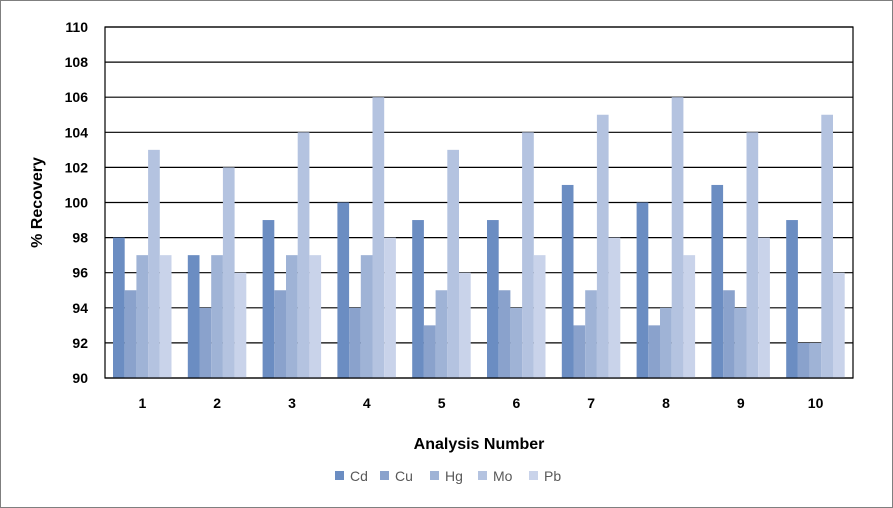  Describe the element at coordinates (76, 27) in the screenshot. I see `y-tick-label: 110` at that location.